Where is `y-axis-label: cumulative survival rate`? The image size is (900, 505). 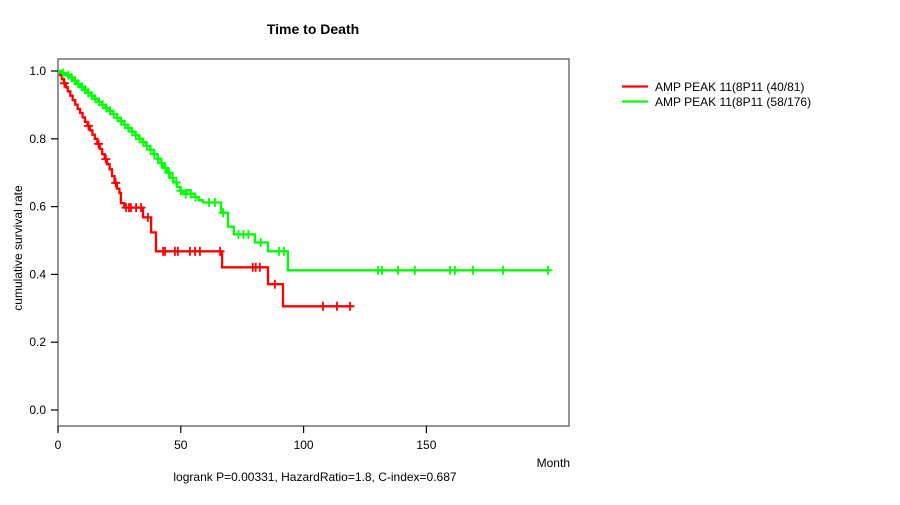 y-axis-label: cumulative survival rate is located at coordinates (18, 248).